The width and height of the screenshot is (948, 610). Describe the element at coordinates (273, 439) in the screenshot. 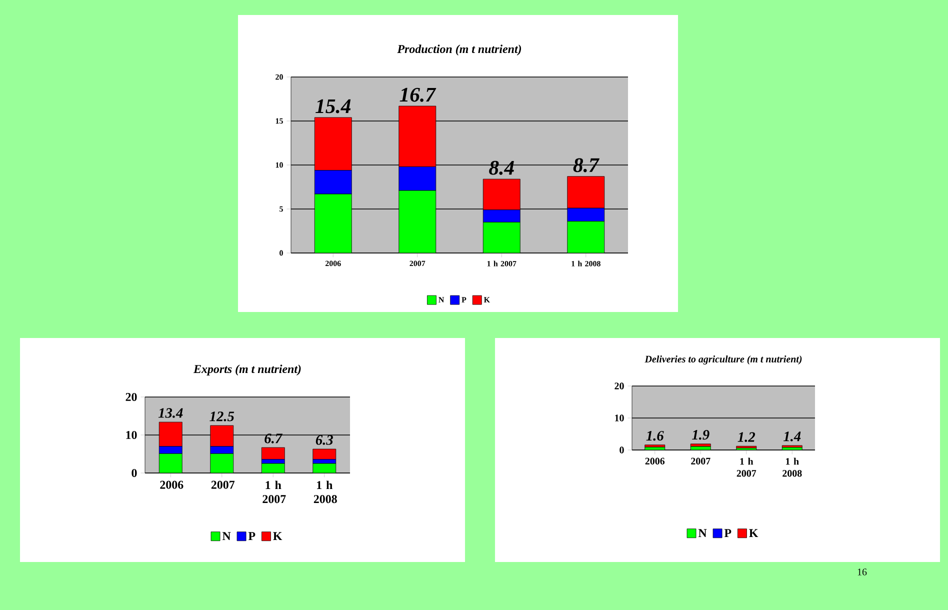

I see `total-label: 6.7` at that location.